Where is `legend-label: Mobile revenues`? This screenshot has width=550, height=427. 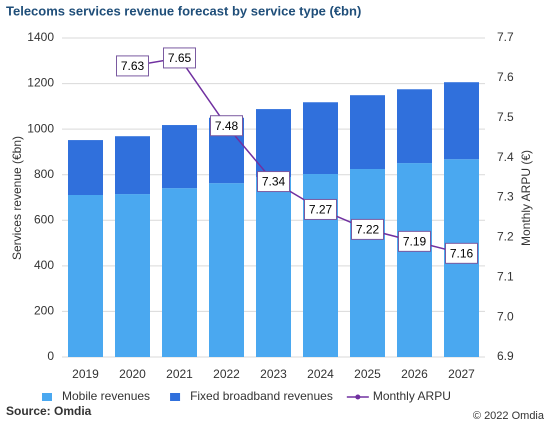 legend-label: Mobile revenues is located at coordinates (106, 396).